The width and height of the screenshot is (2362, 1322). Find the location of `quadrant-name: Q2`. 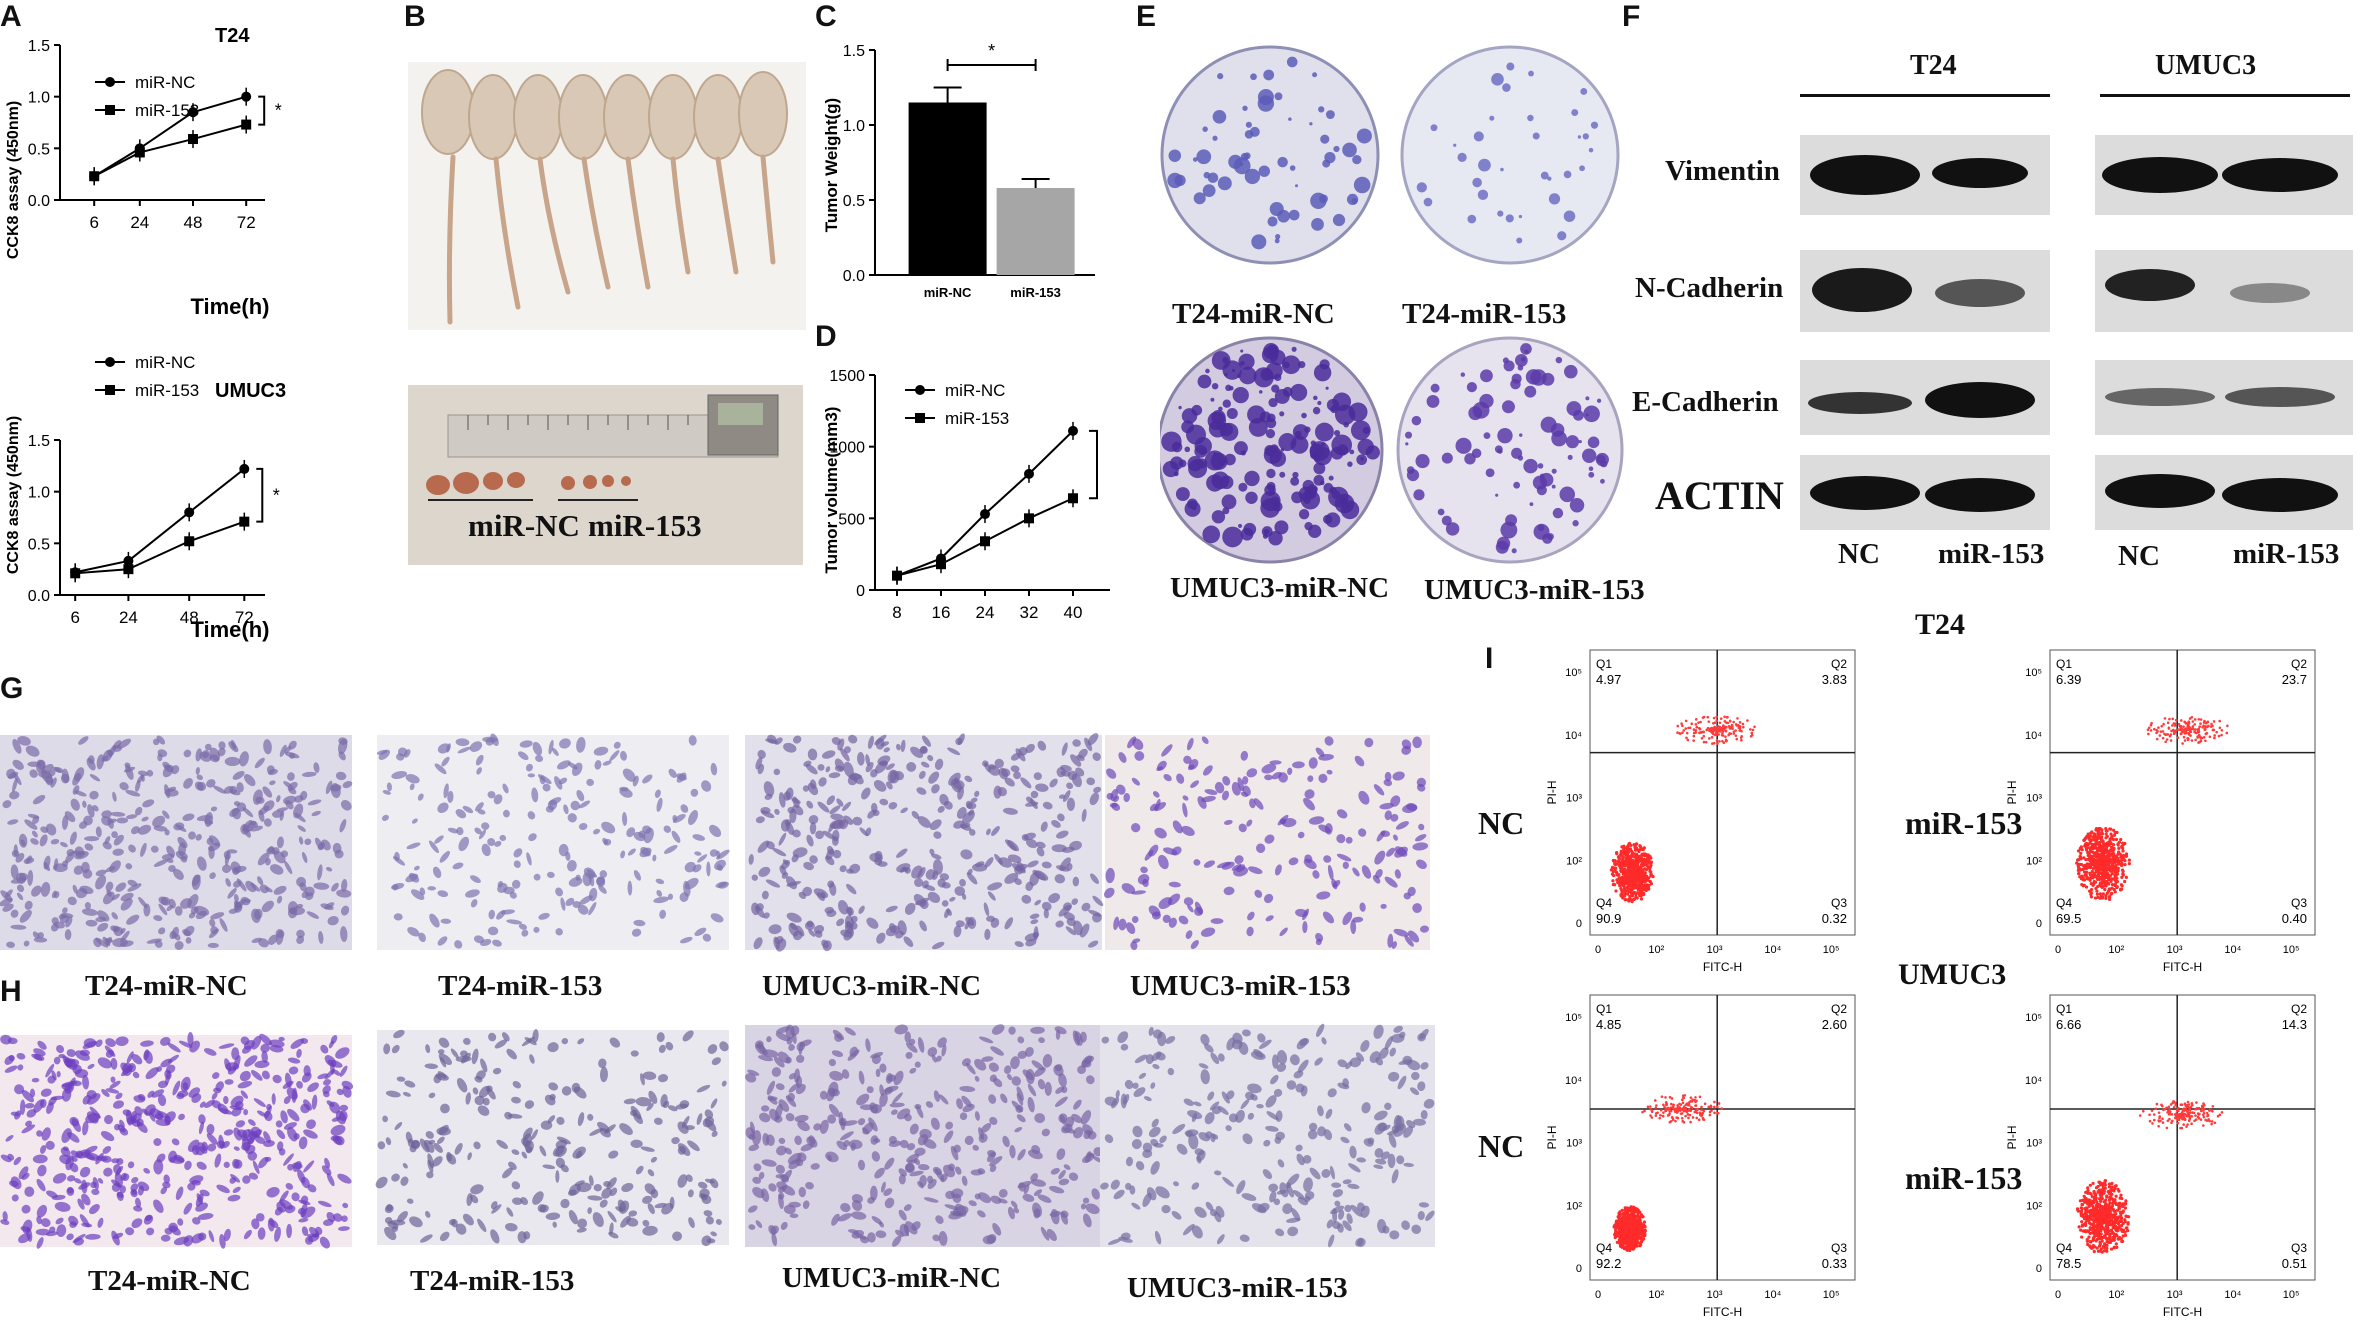

quadrant-name: Q2 is located at coordinates (2299, 664).